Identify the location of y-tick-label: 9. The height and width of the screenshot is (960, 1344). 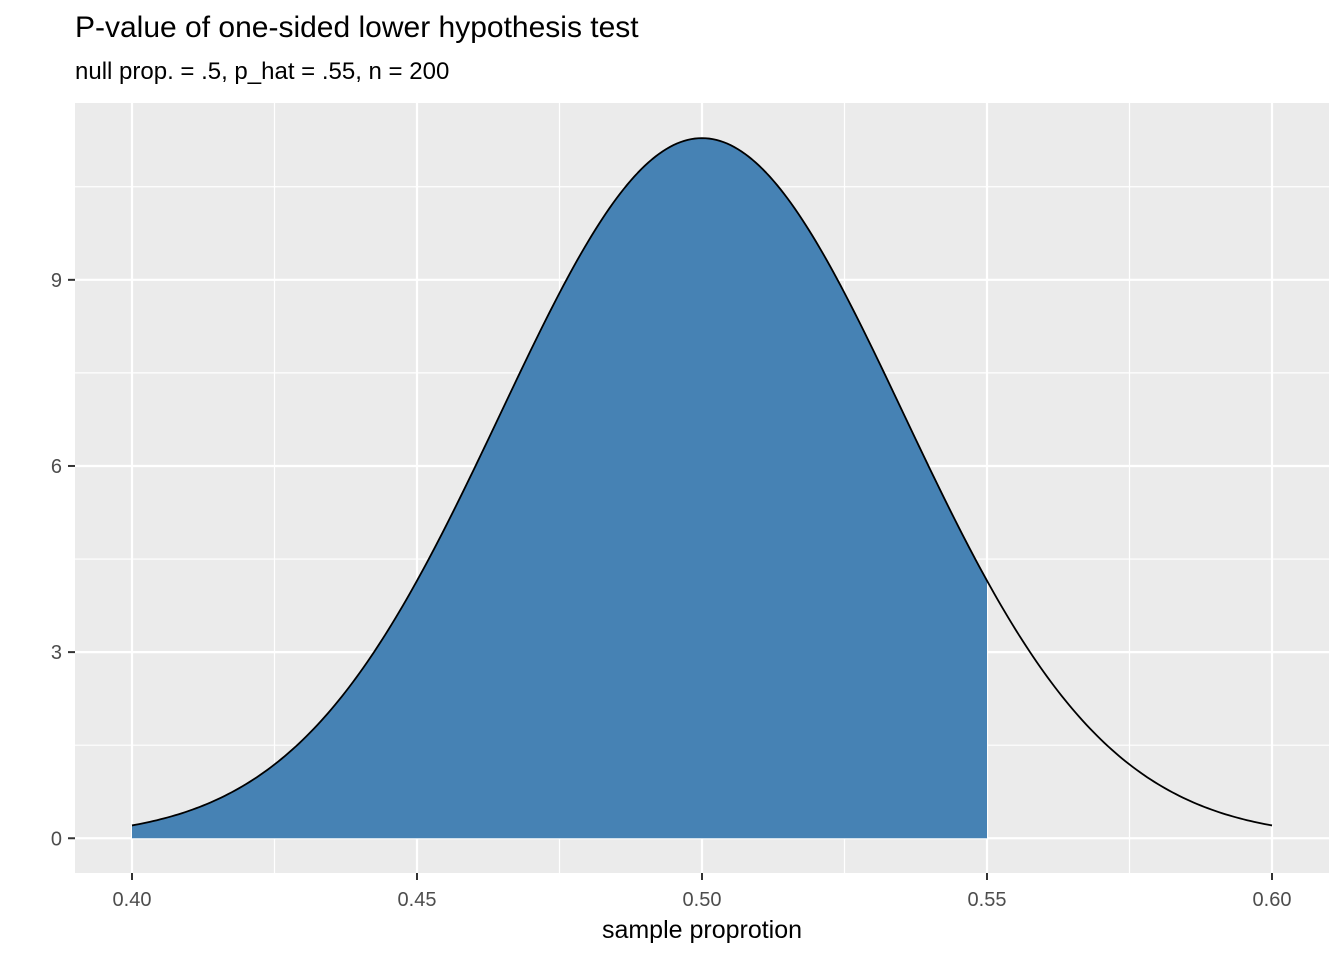
(56, 281).